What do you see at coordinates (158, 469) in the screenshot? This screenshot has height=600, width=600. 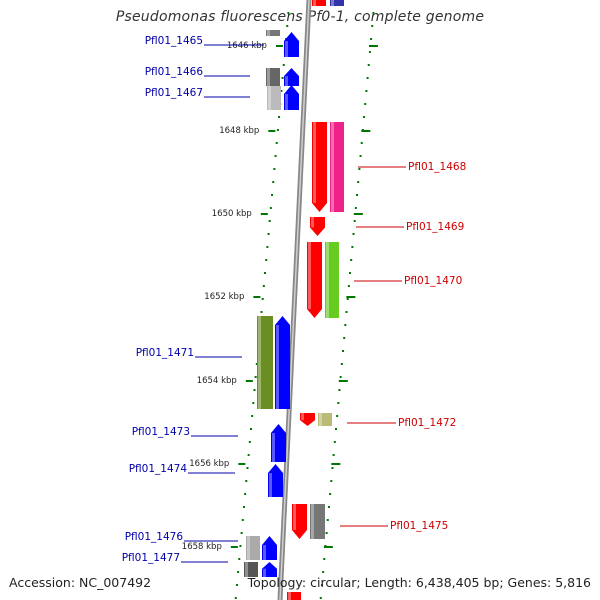 I see `gene-label-forward: Pfl01_1474` at bounding box center [158, 469].